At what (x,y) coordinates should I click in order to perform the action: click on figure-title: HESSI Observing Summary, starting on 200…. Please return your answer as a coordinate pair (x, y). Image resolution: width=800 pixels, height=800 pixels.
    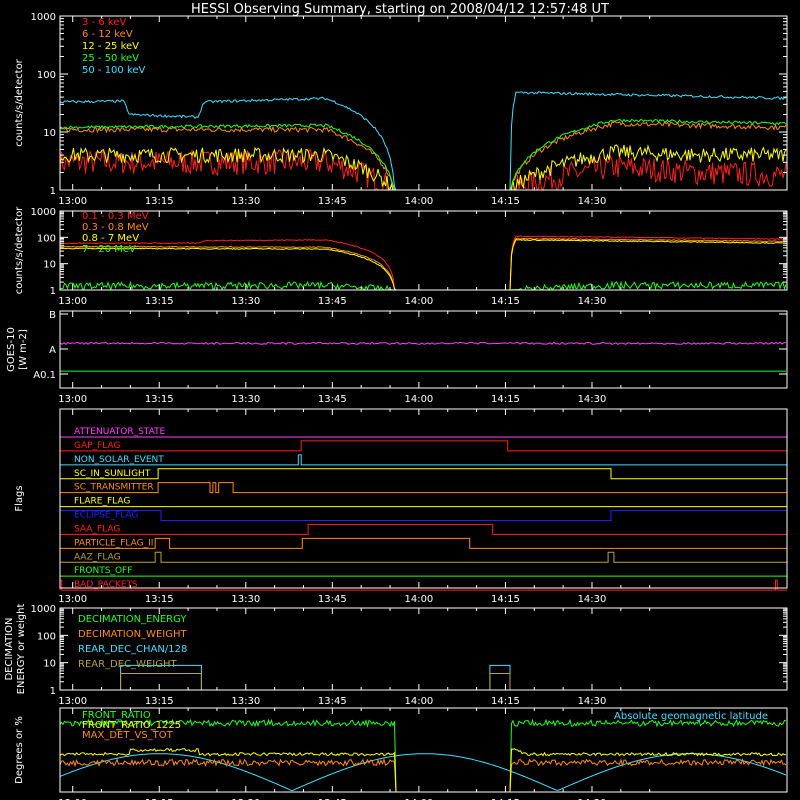
    Looking at the image, I should click on (400, 9).